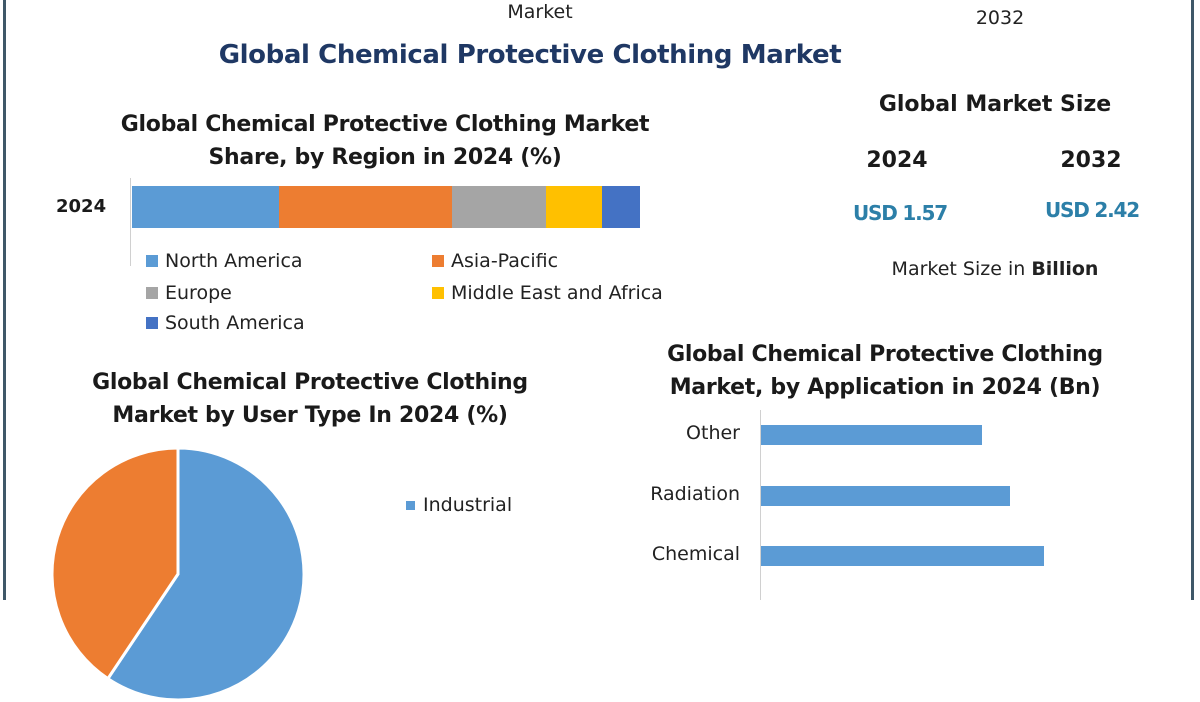 Image resolution: width=1200 pixels, height=702 pixels. What do you see at coordinates (897, 160) in the screenshot?
I see `market-year-2024: 2024` at bounding box center [897, 160].